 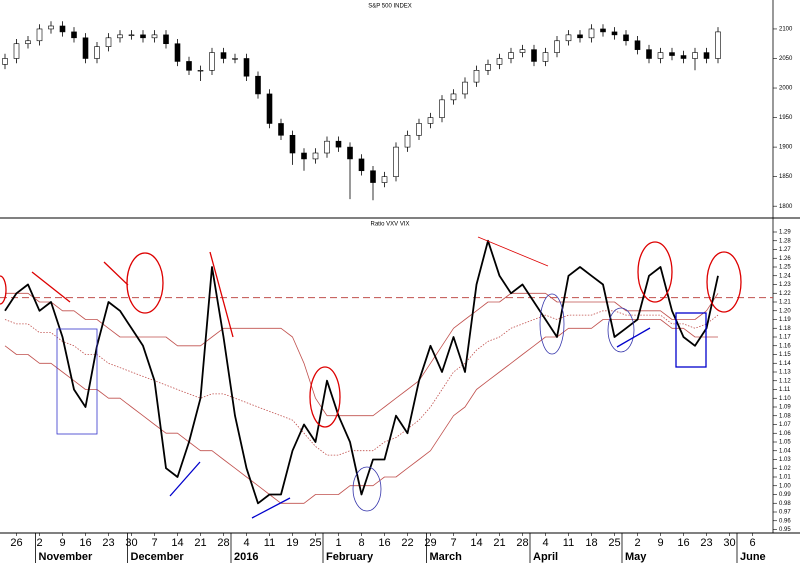 What do you see at coordinates (785, 469) in the screenshot?
I see `y-tick-label: 1.02` at bounding box center [785, 469].